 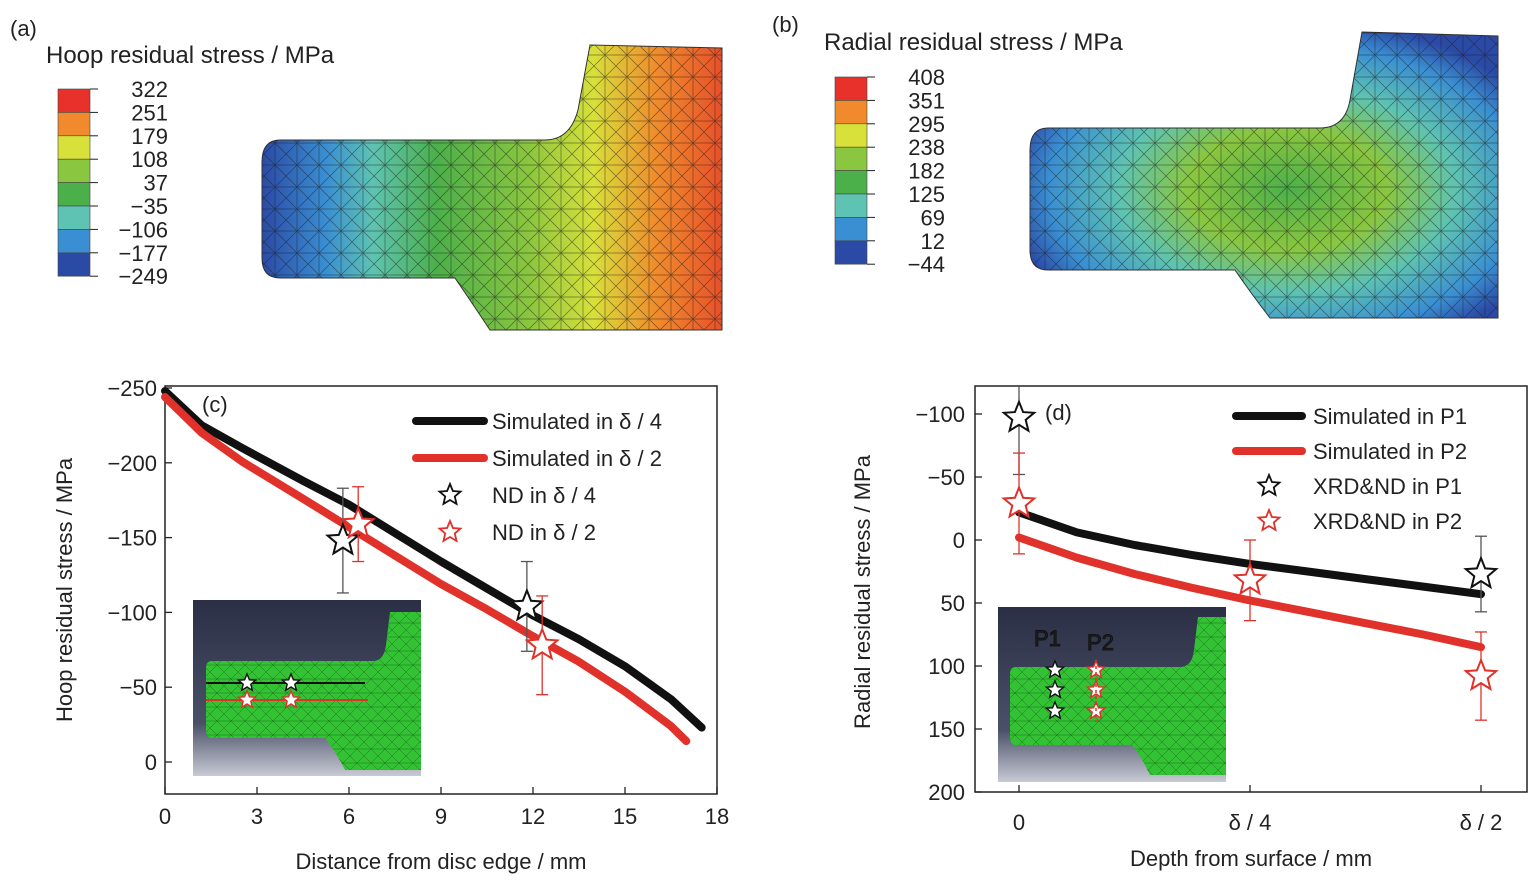 I want to click on panel-a-contour, so click(x=492, y=187).